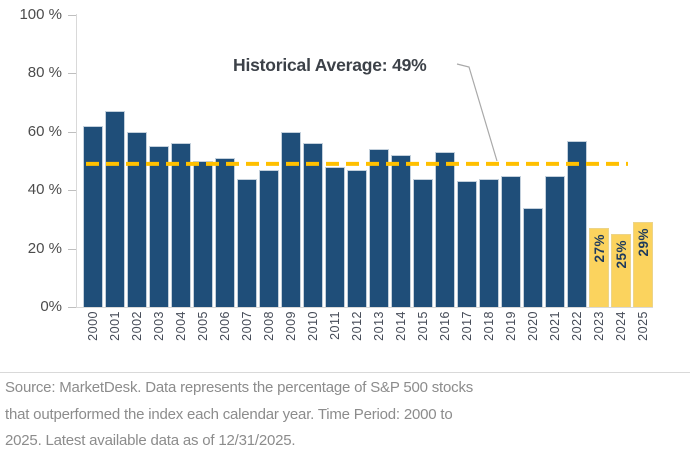 The width and height of the screenshot is (690, 464). I want to click on bar-value-label: 25%, so click(621, 254).